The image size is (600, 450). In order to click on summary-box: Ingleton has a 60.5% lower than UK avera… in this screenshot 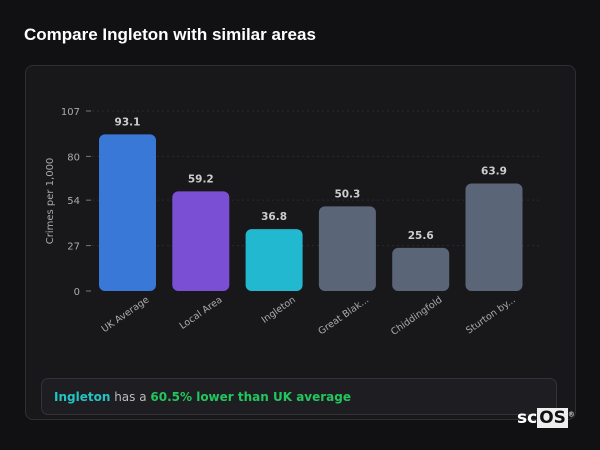, I will do `click(299, 396)`.